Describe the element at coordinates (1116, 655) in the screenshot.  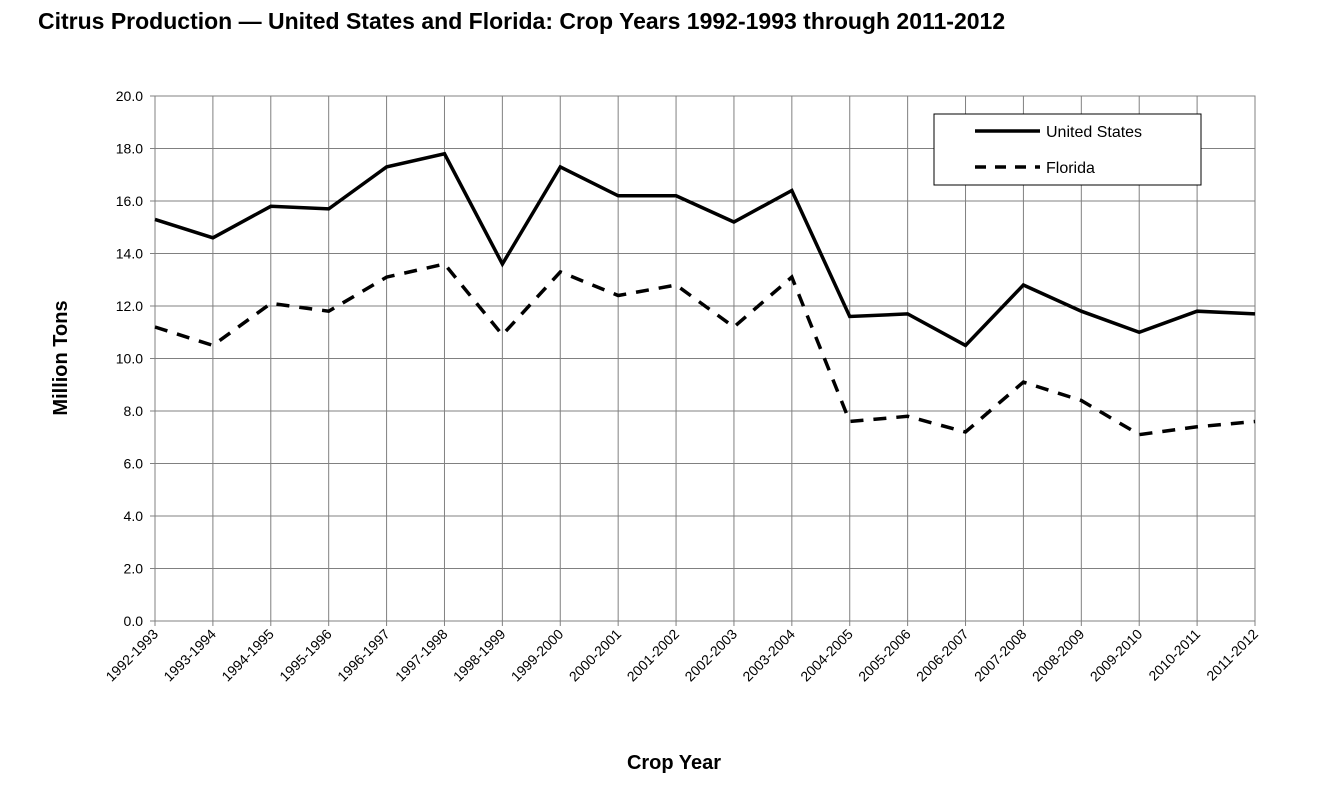
I see `x-tick-label: 2009-2010` at that location.